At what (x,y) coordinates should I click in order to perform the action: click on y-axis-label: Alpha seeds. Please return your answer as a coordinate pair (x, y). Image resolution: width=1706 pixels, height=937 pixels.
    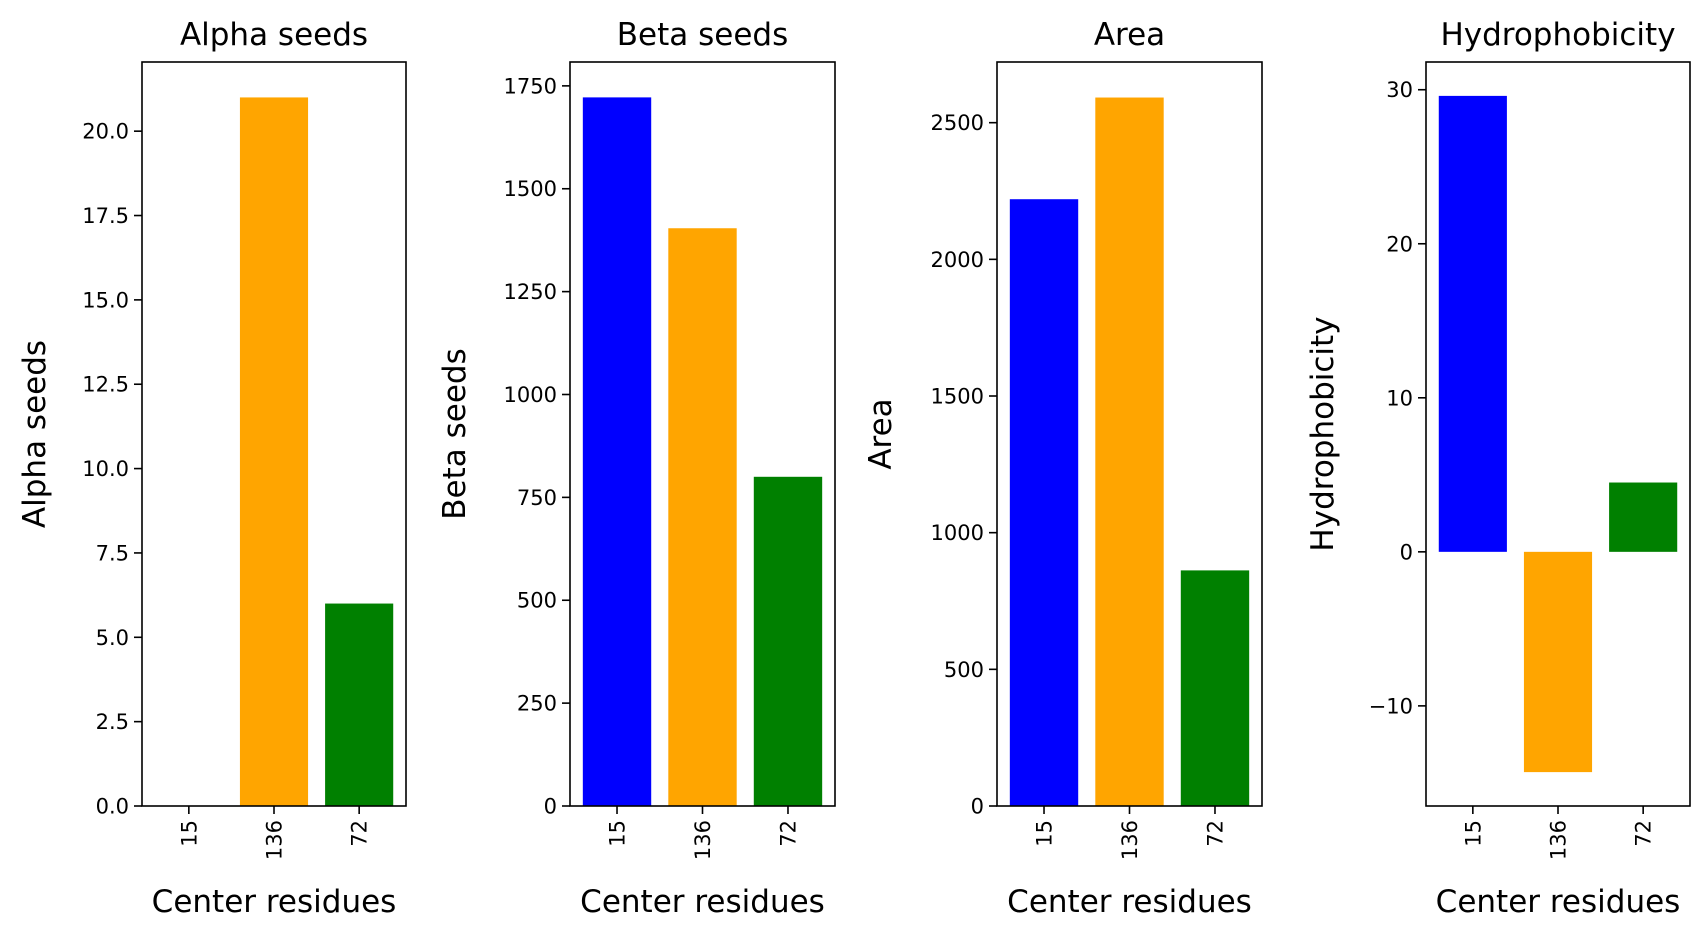
    Looking at the image, I should click on (35, 434).